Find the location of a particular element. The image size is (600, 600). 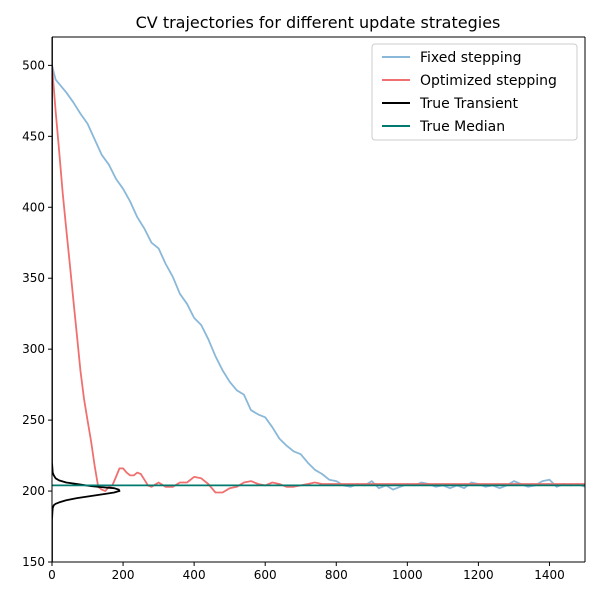

legend-box is located at coordinates (474, 92).